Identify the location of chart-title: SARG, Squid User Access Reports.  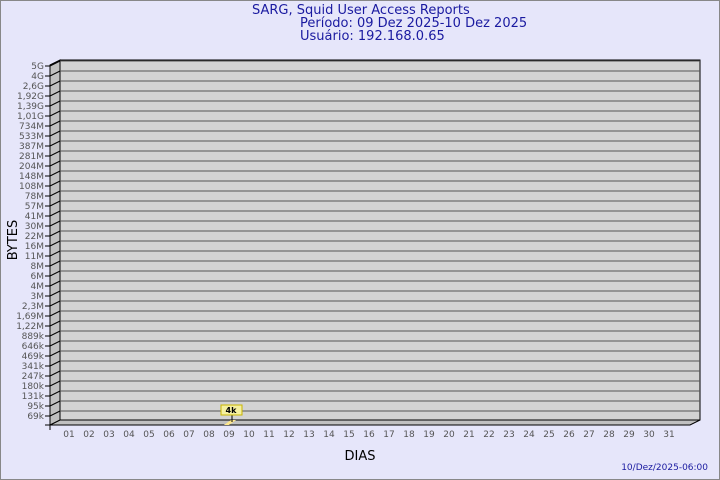
(361, 10).